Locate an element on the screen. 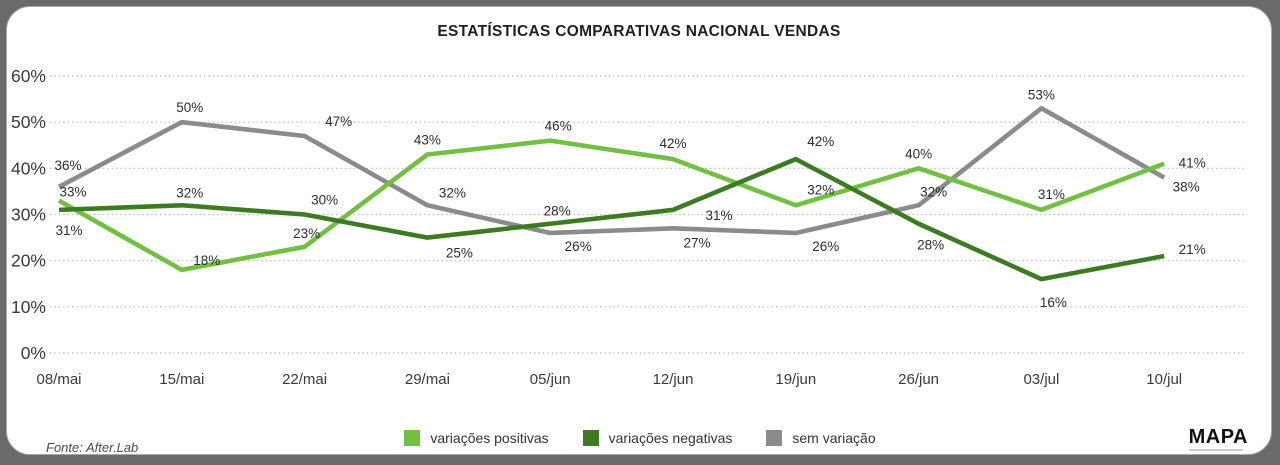 Image resolution: width=1280 pixels, height=465 pixels. legend-label: variações negativas is located at coordinates (670, 438).